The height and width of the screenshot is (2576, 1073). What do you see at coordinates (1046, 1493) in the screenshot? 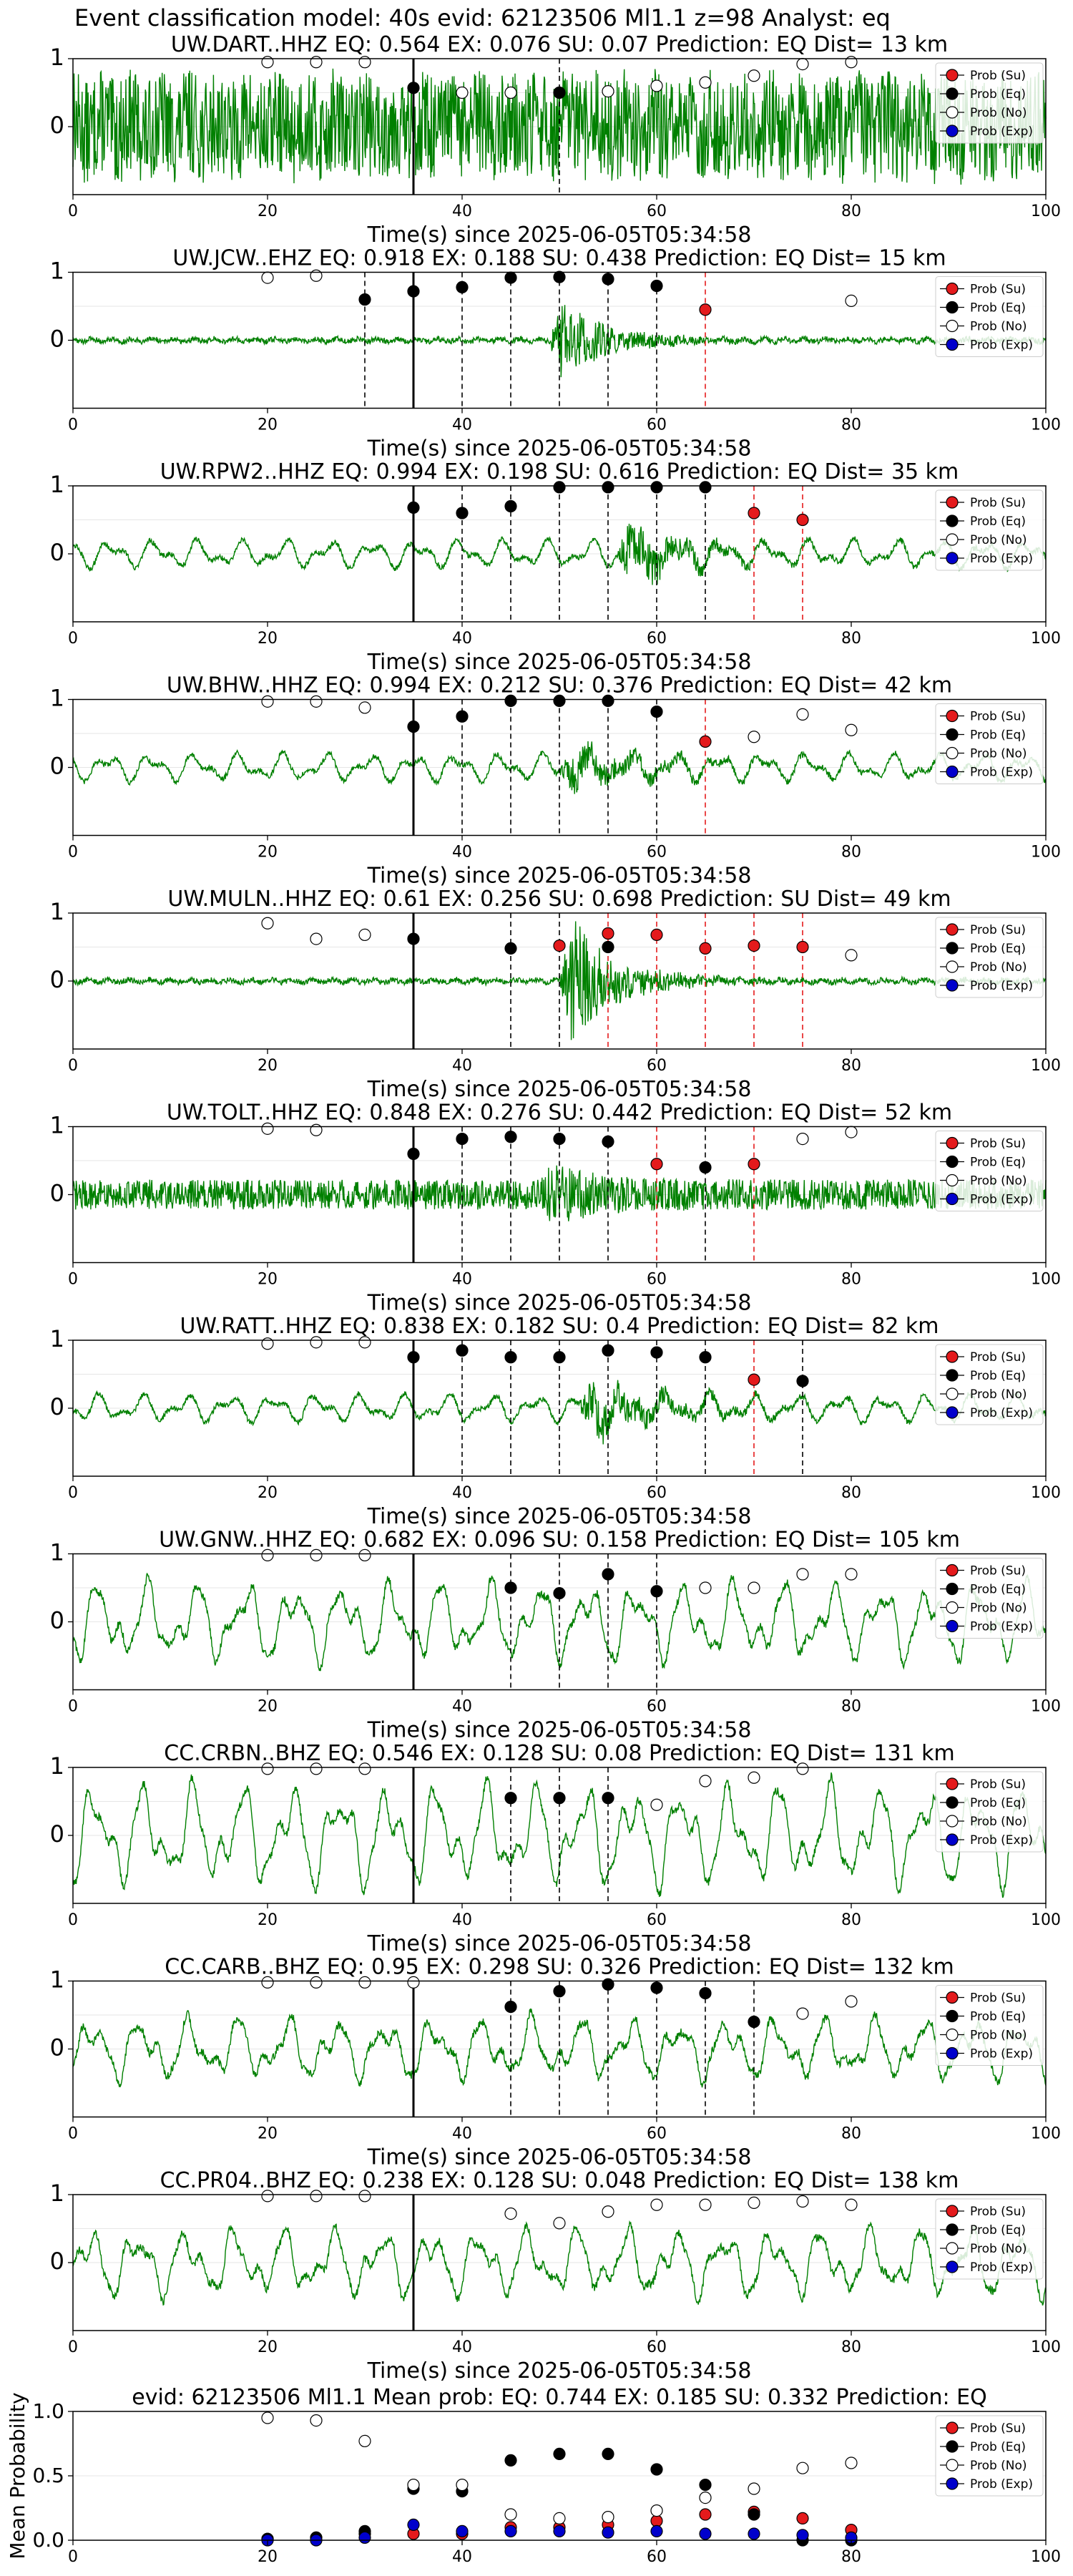
I see `x-tick-label: 100` at bounding box center [1046, 1493].